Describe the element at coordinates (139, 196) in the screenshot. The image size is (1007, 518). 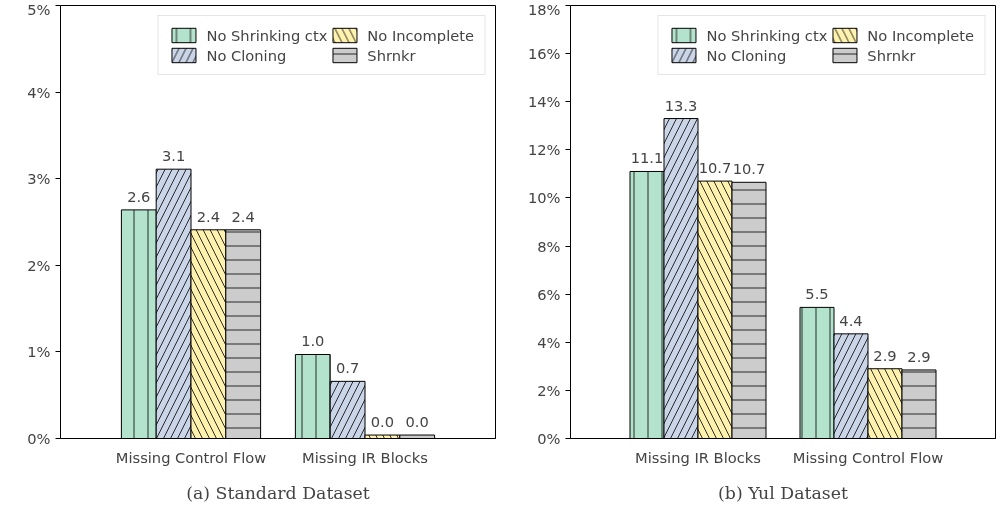
I see `data-label: 2.6` at that location.